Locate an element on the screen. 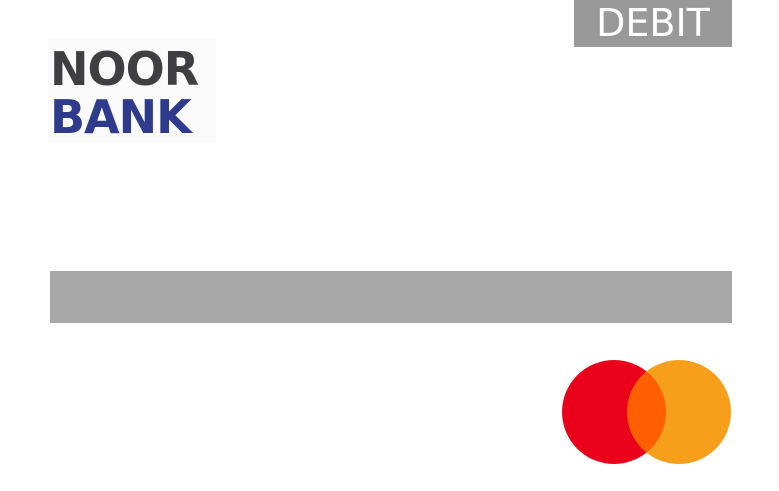  bank-name-line1: NOOR is located at coordinates (124, 69).